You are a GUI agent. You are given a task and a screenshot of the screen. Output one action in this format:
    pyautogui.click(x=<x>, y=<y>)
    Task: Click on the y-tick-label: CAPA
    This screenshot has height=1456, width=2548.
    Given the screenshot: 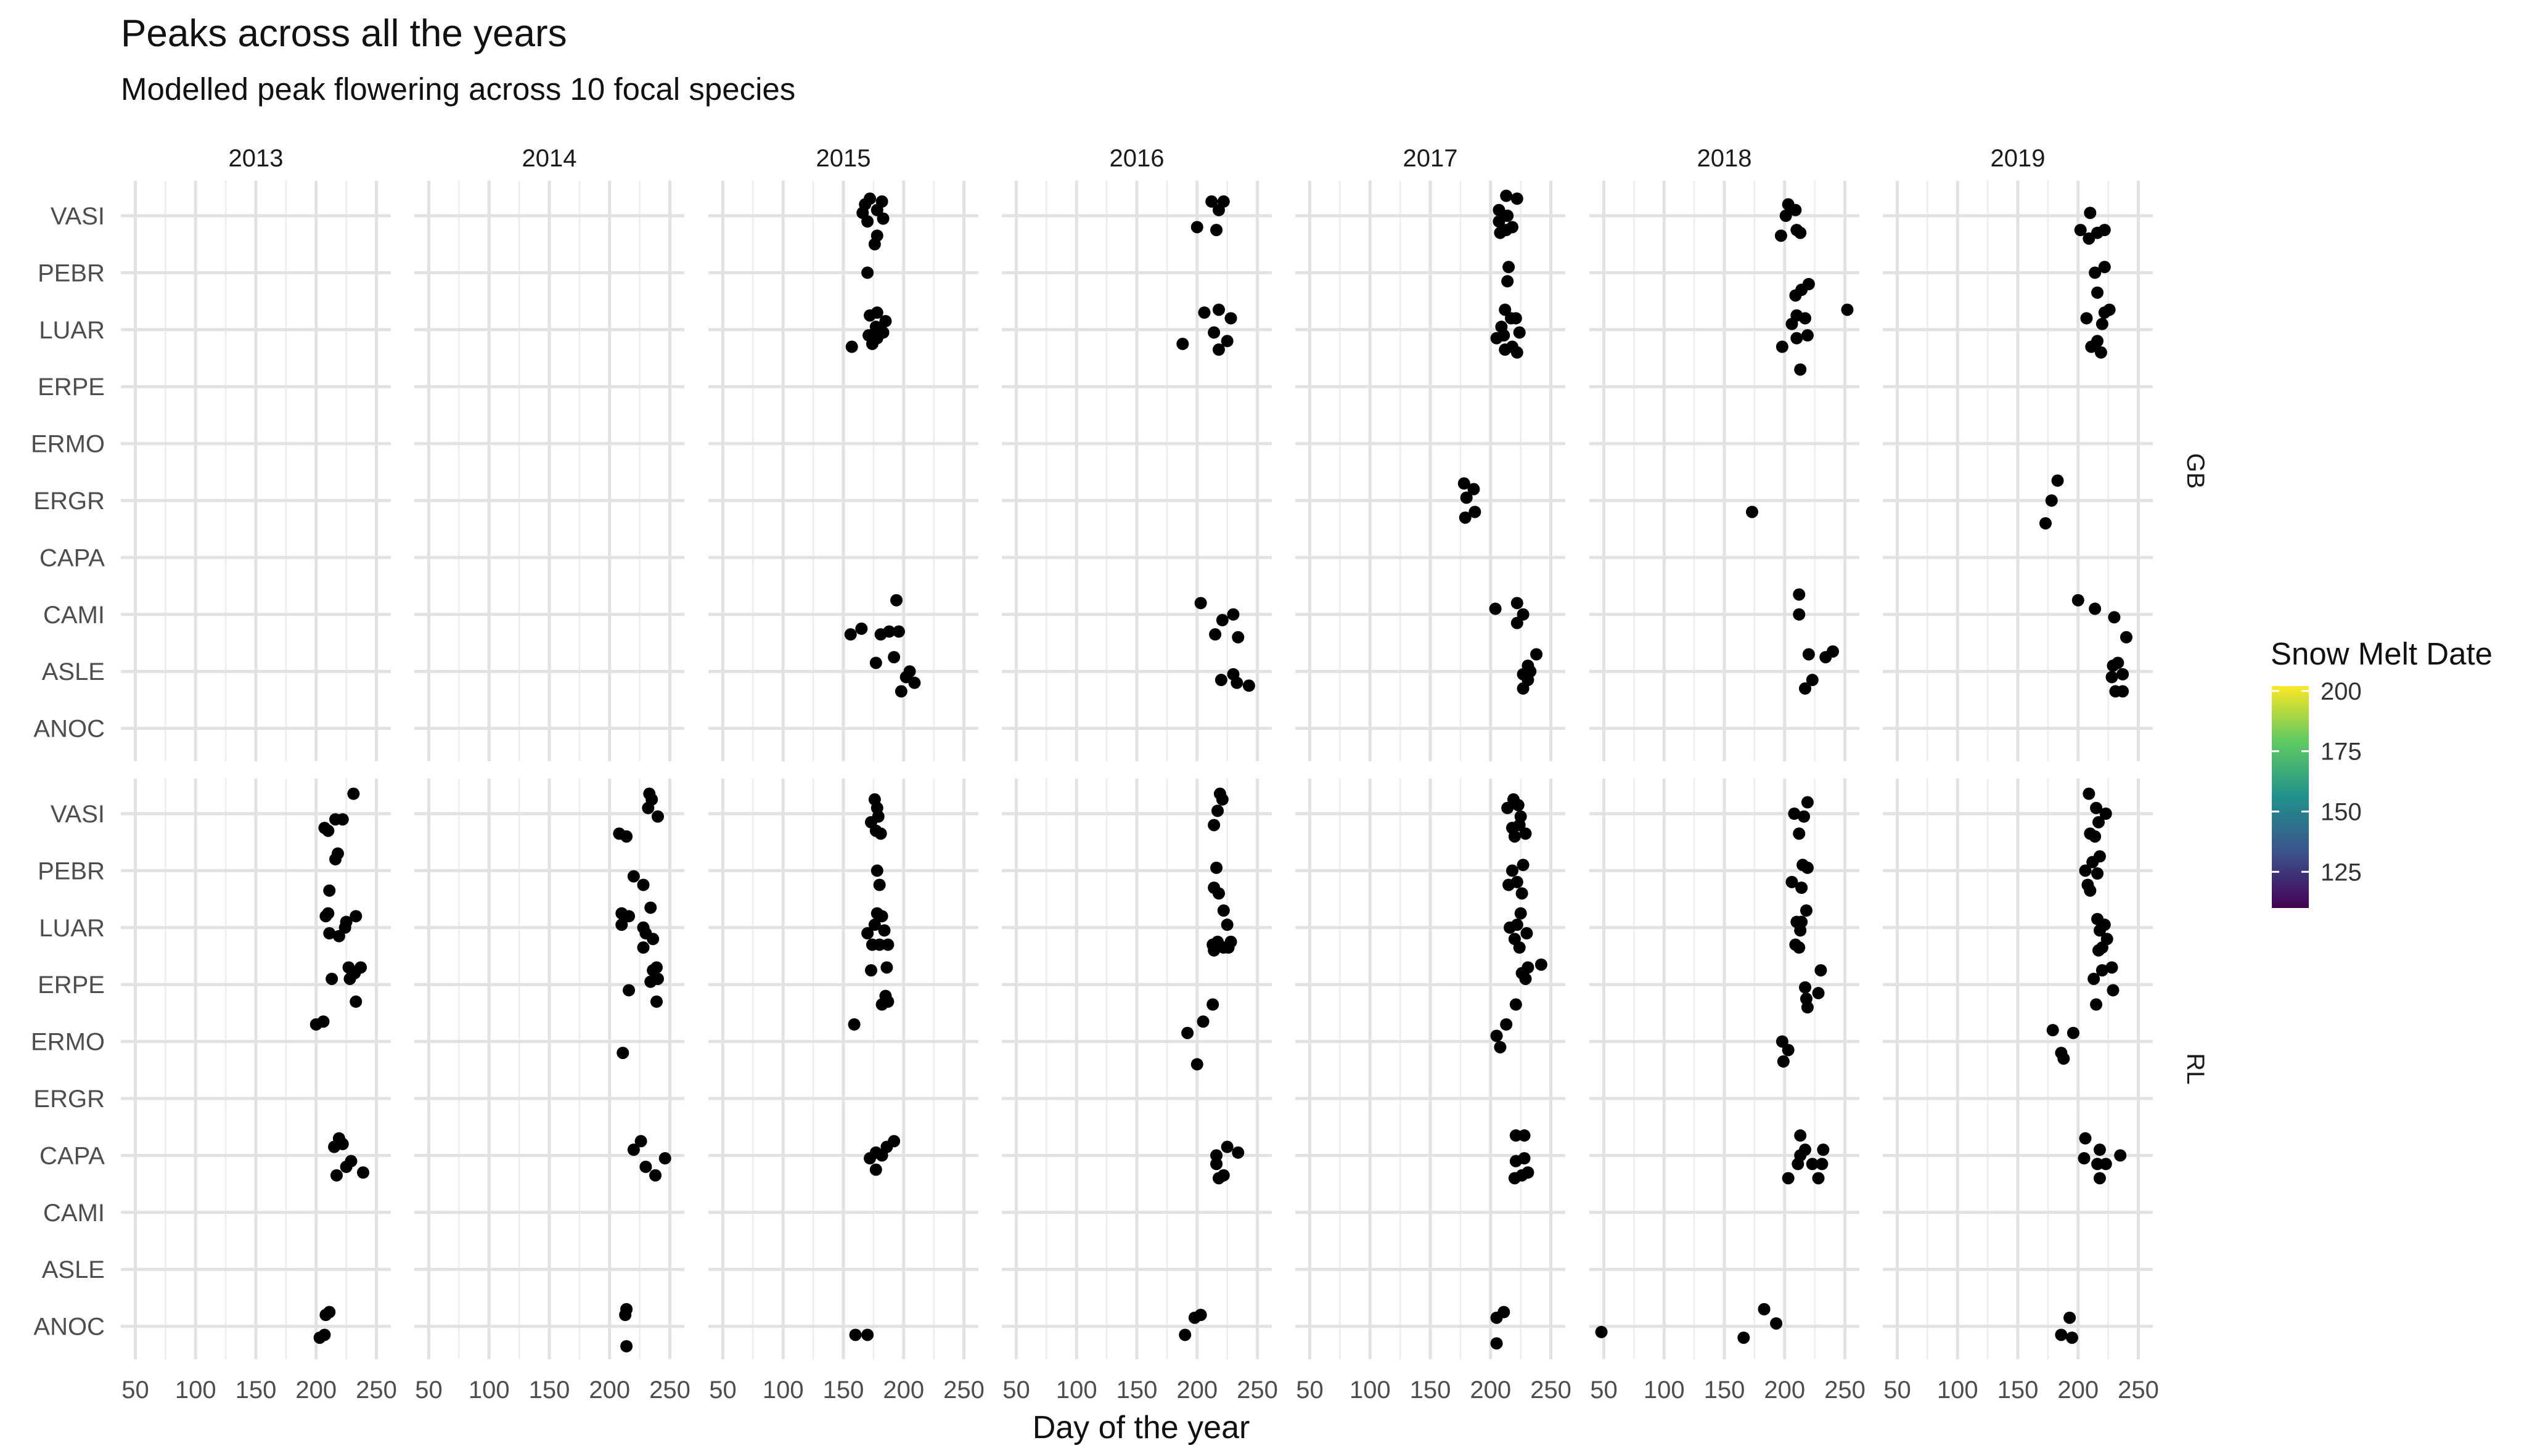 What is the action you would take?
    pyautogui.click(x=72, y=557)
    